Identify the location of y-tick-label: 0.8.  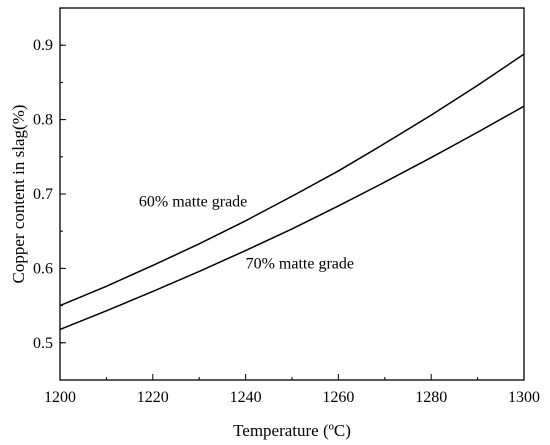
(43, 120).